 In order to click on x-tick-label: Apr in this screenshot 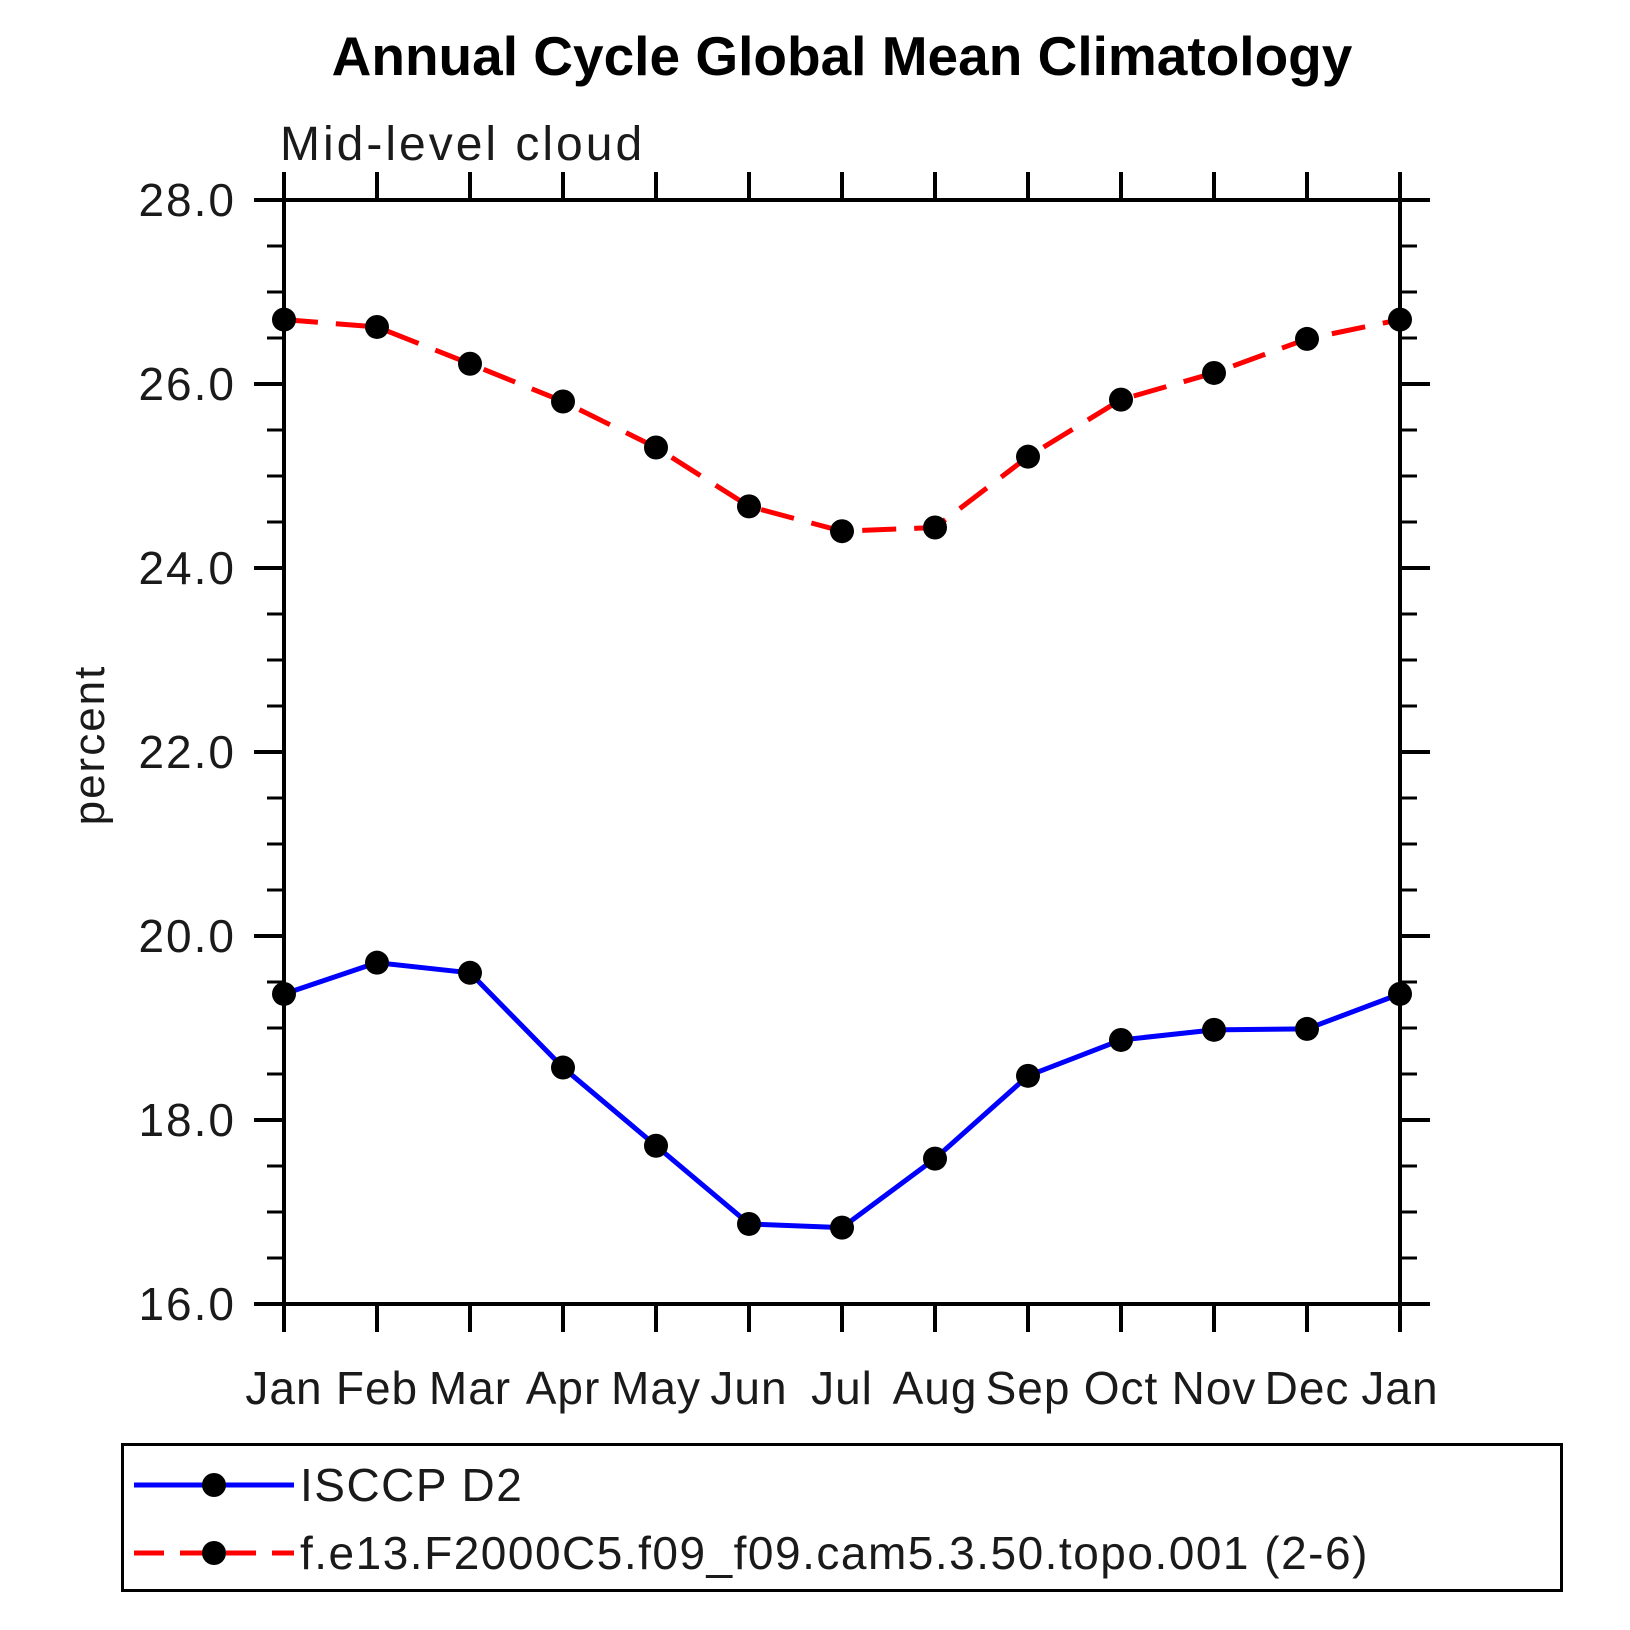, I will do `click(563, 1388)`.